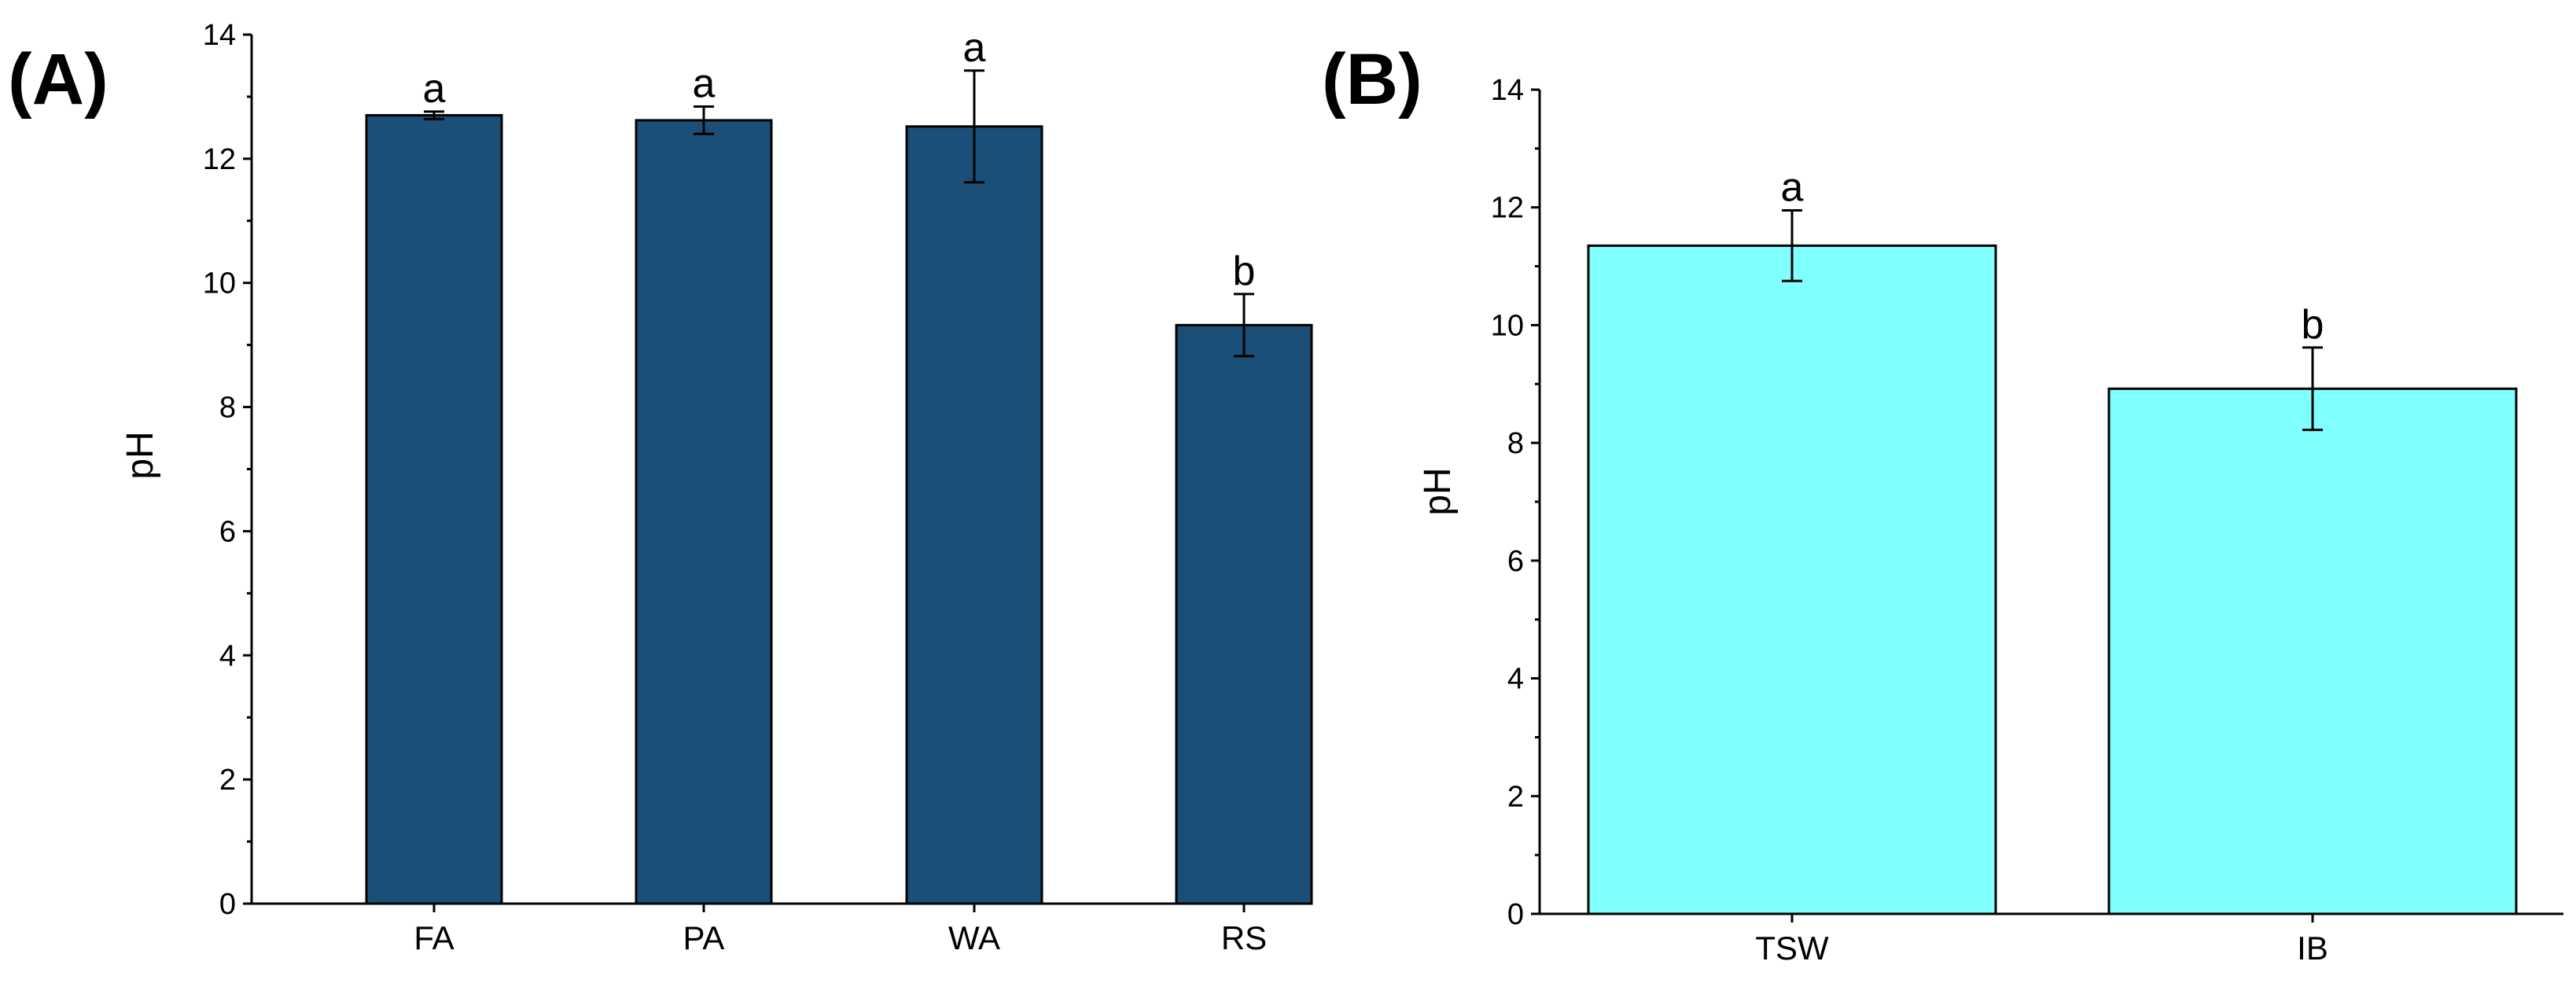  What do you see at coordinates (220, 159) in the screenshot?
I see `panel-a-y-tick-label-12: 12` at bounding box center [220, 159].